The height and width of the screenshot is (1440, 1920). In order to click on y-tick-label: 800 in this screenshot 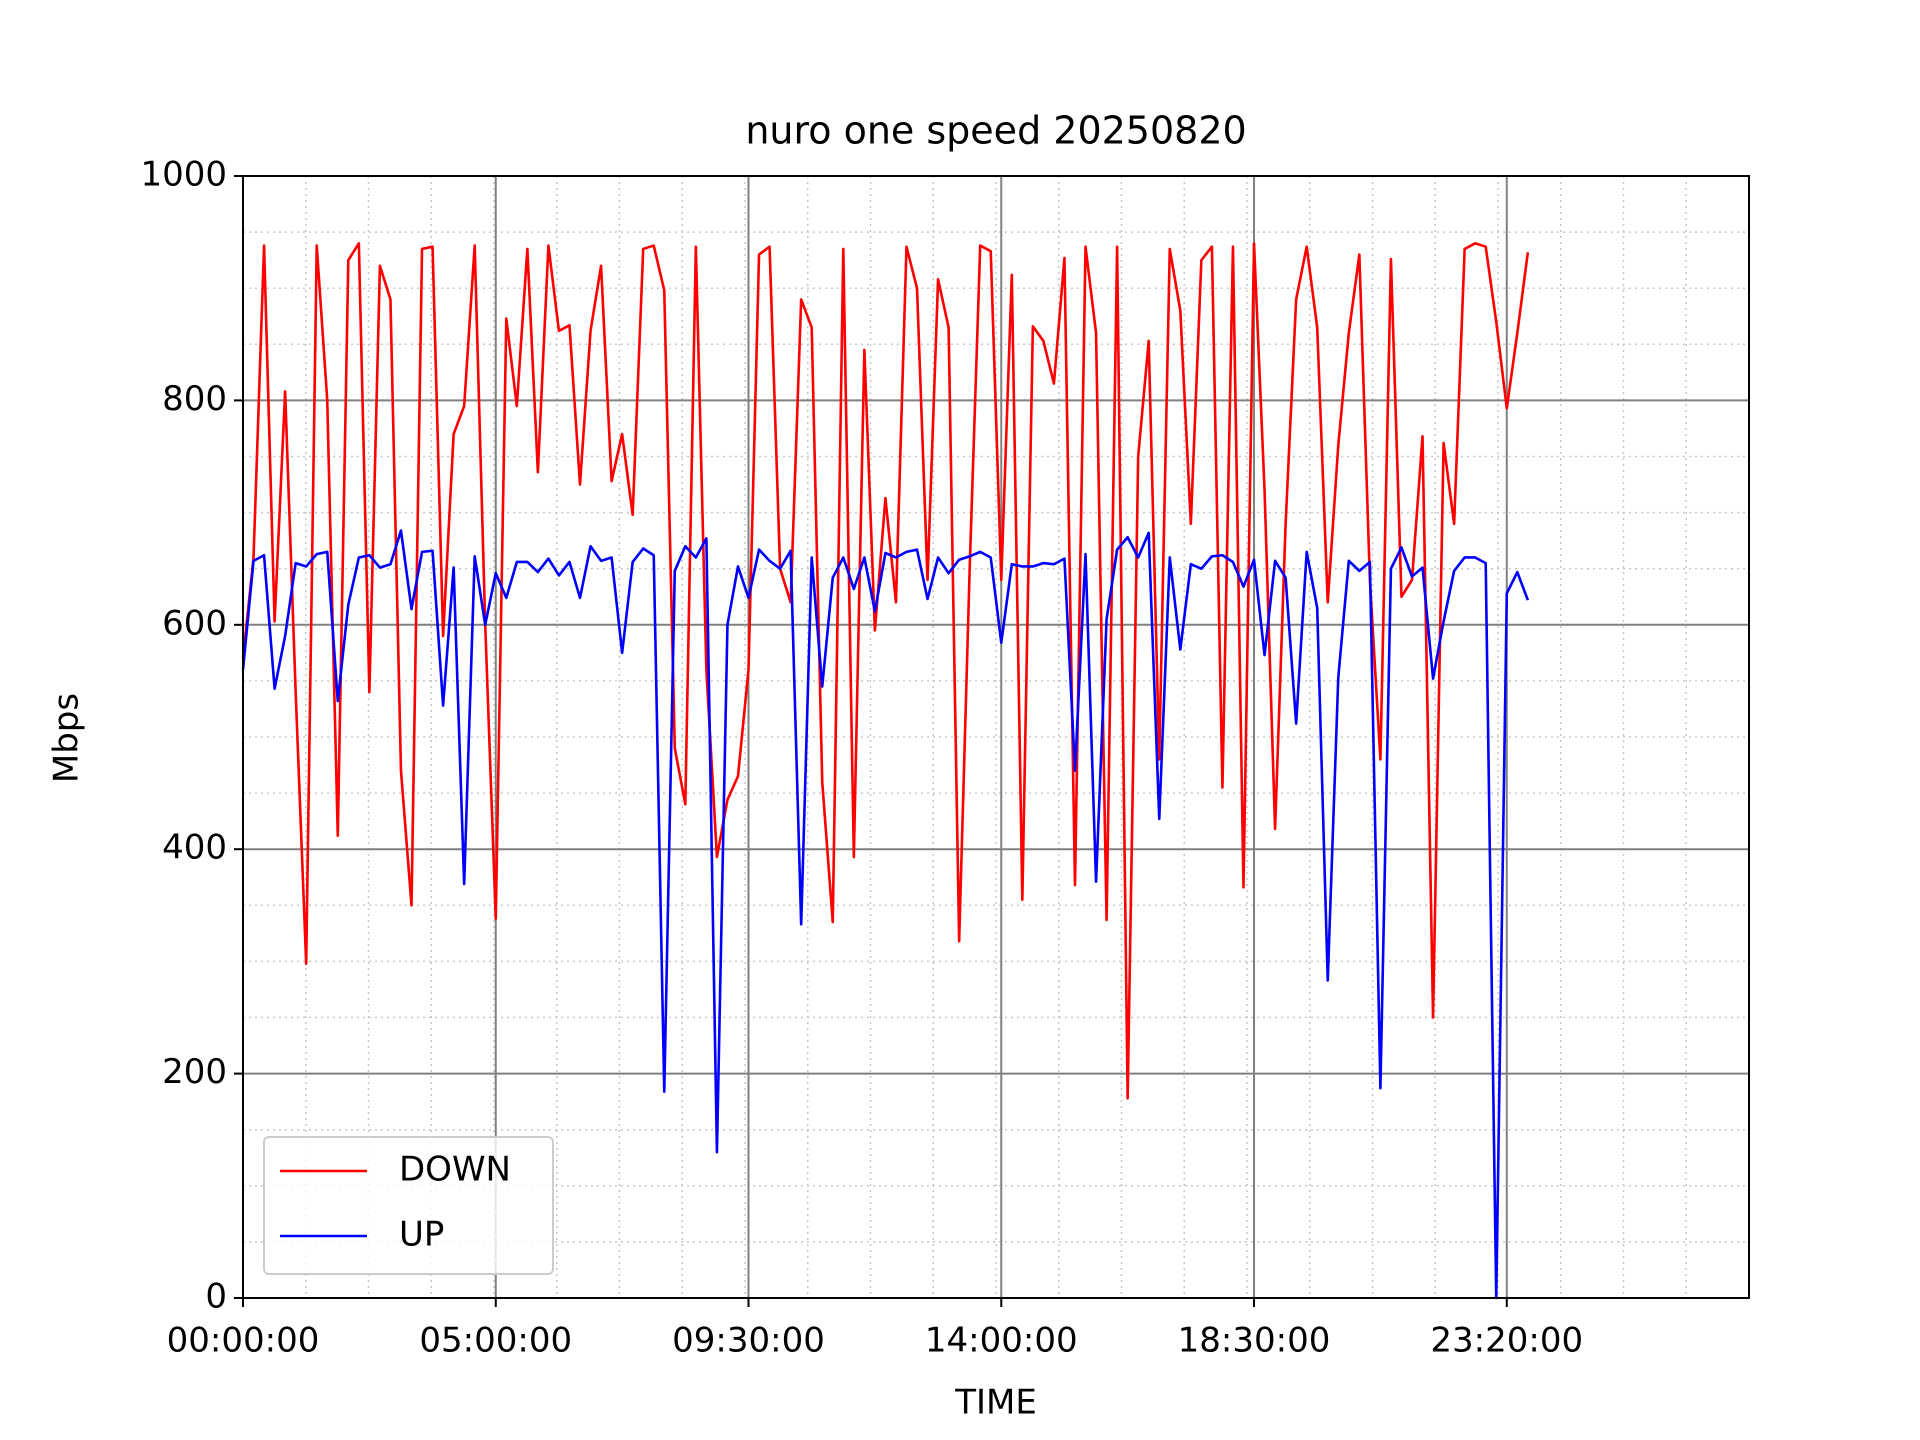, I will do `click(194, 399)`.